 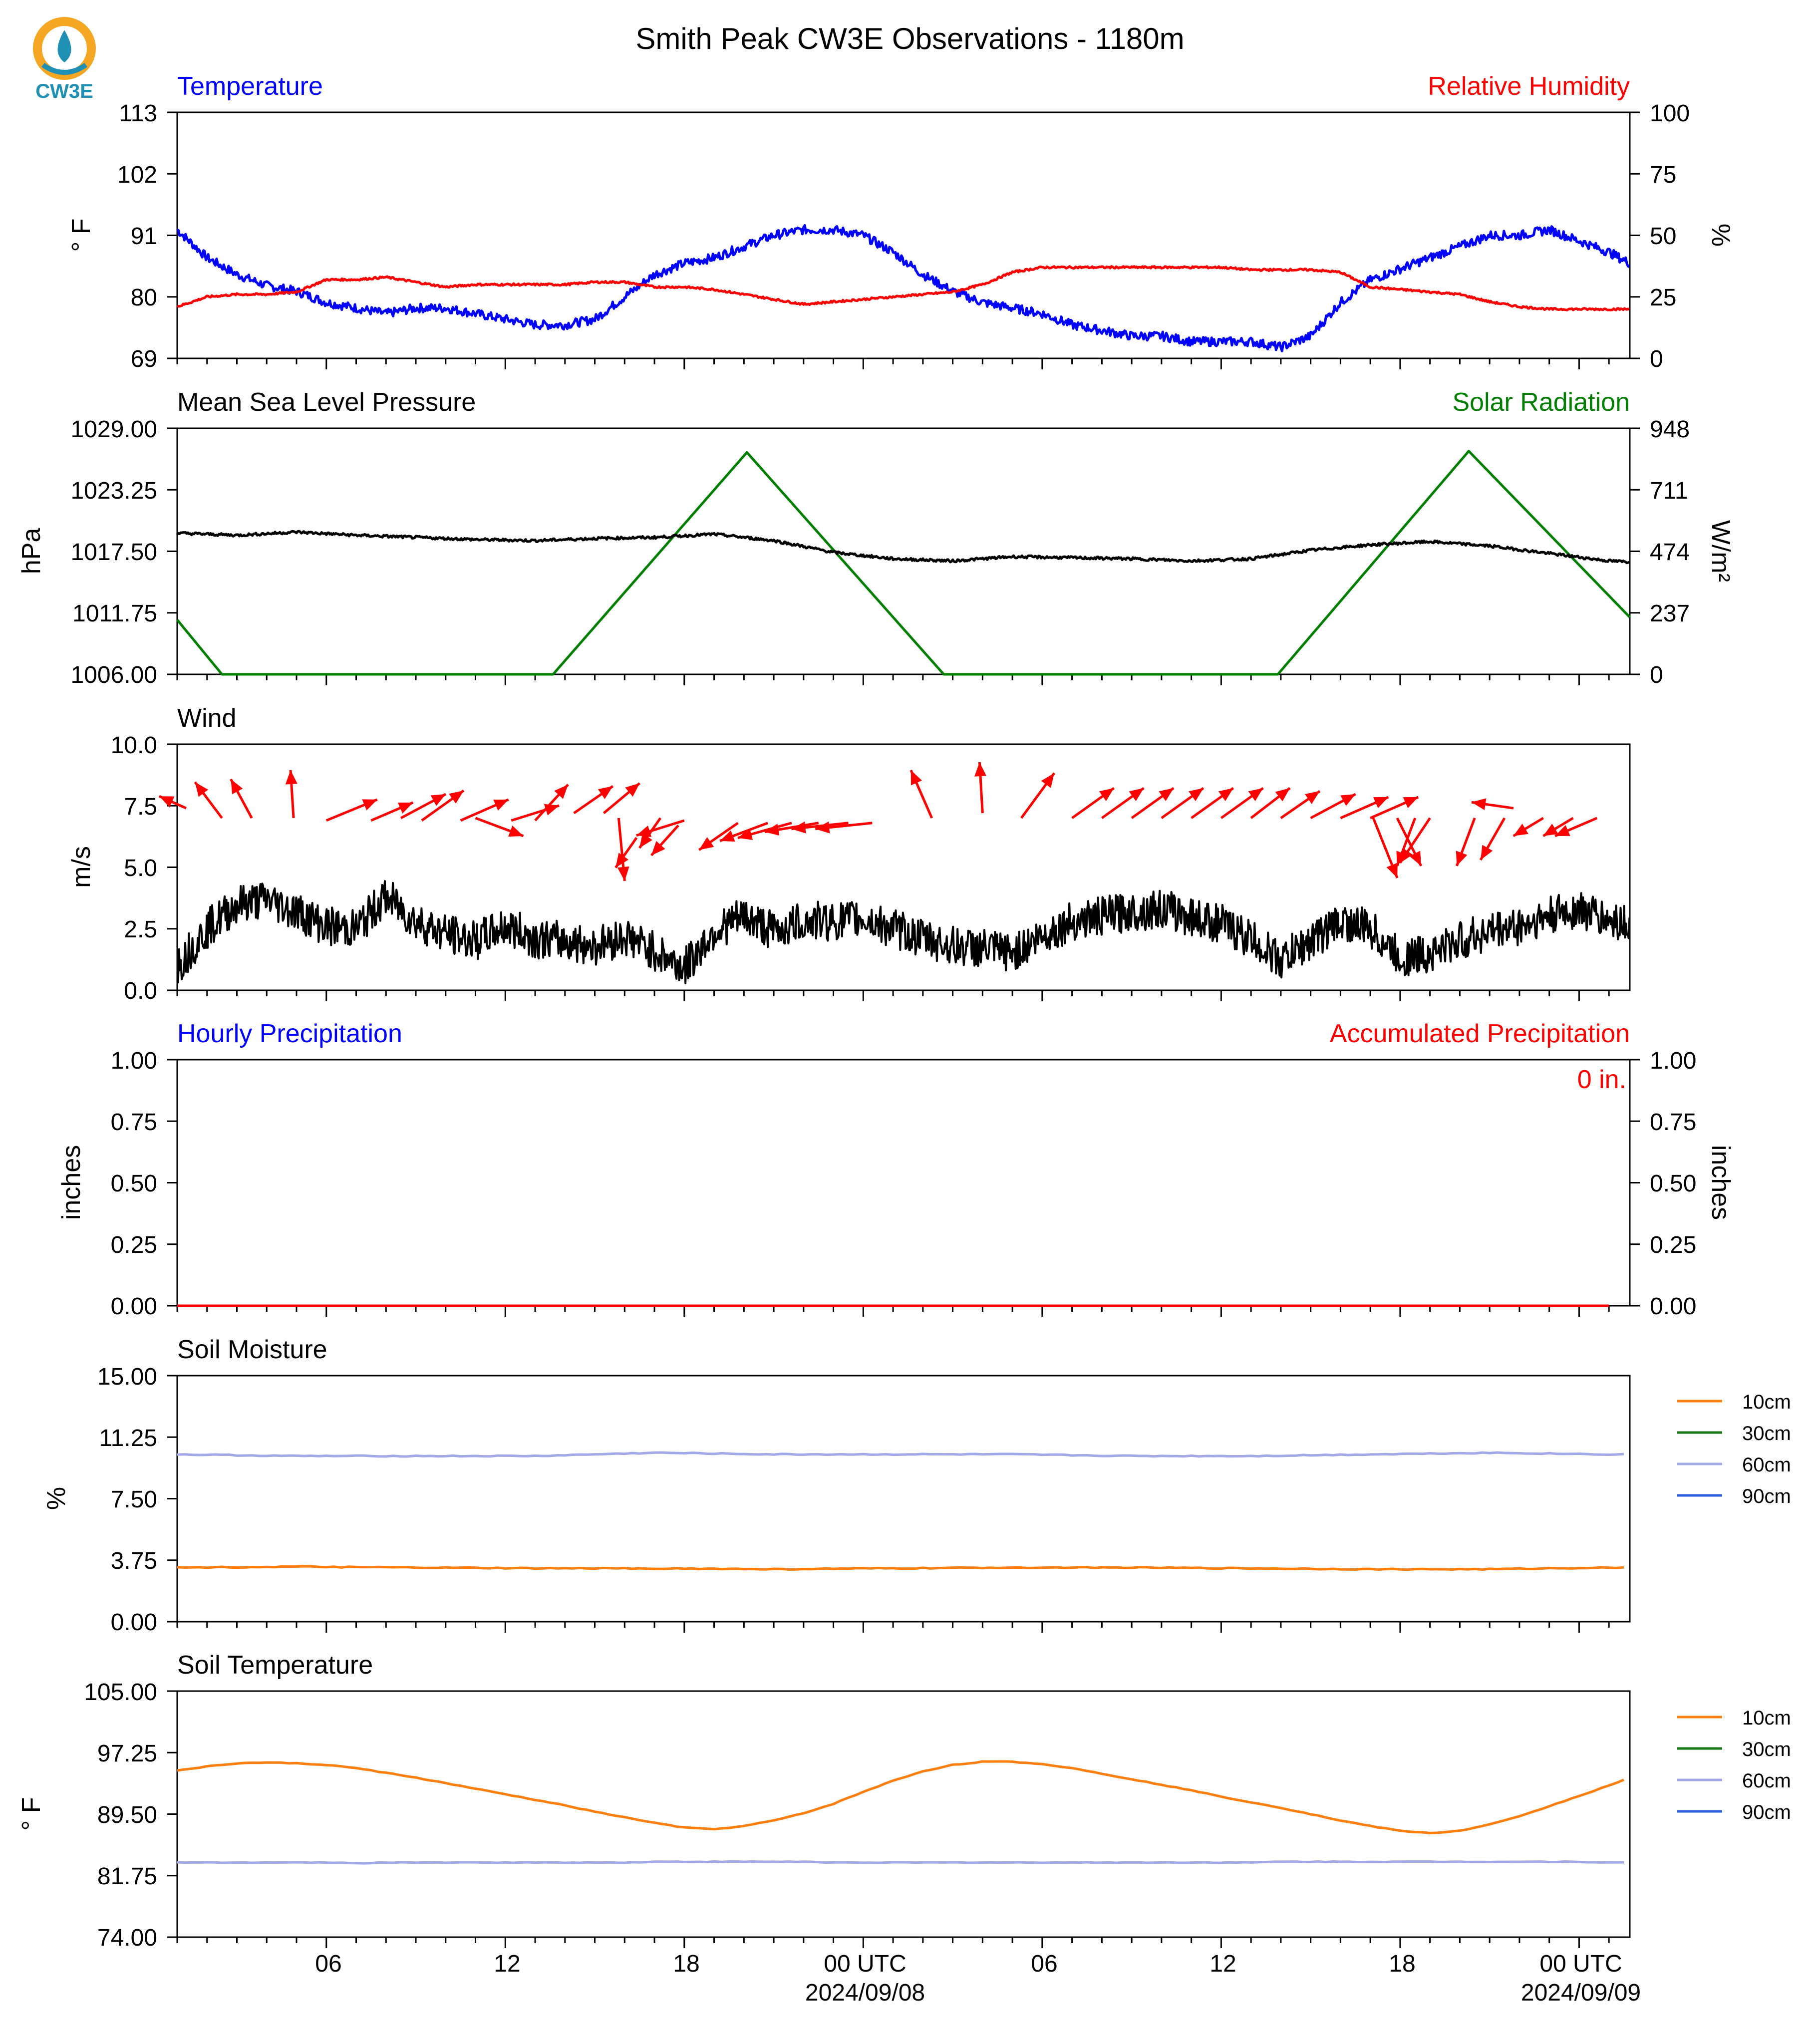 I want to click on y-tick-label: 81.75, so click(x=127, y=1876).